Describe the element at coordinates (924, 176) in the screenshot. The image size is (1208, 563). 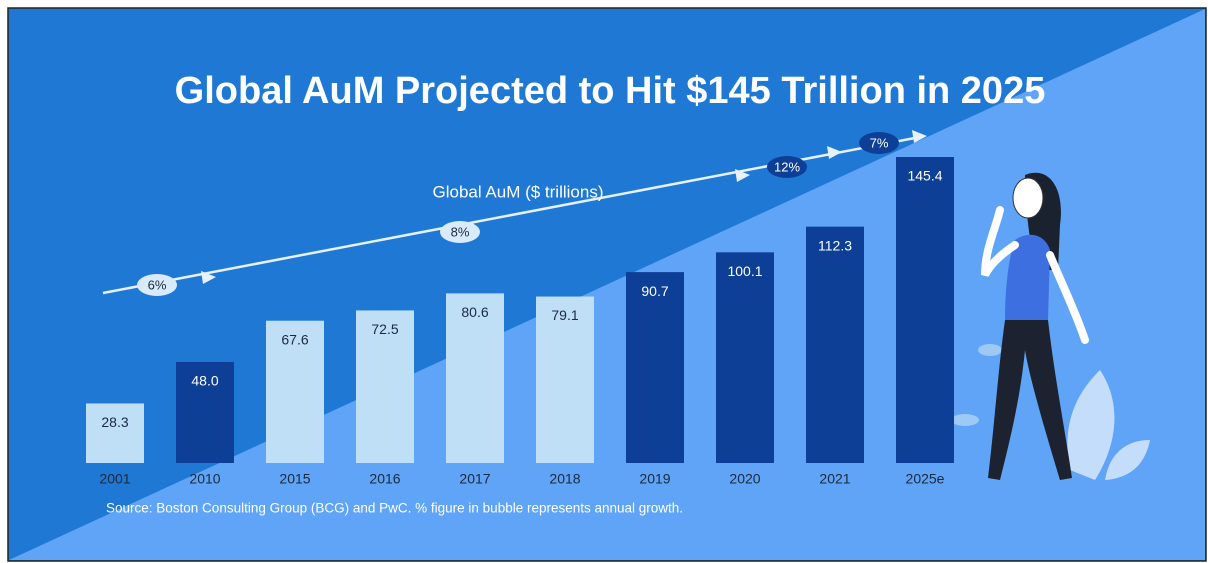
I see `value-label: 145.4` at that location.